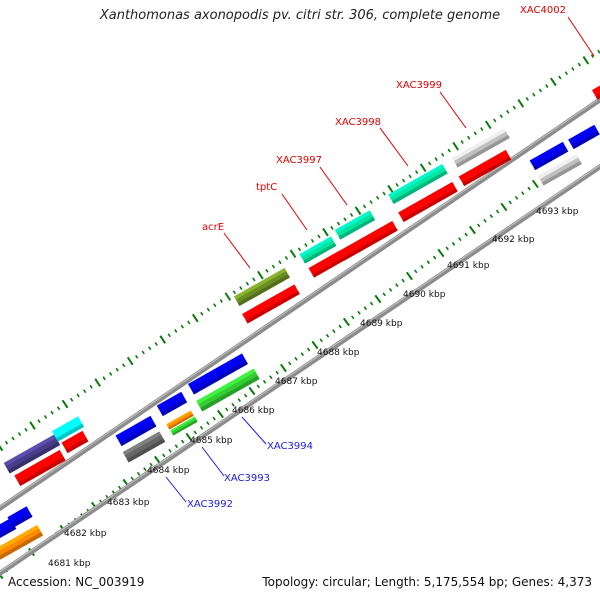 The image size is (600, 600). I want to click on feature-cyan, so click(68, 429).